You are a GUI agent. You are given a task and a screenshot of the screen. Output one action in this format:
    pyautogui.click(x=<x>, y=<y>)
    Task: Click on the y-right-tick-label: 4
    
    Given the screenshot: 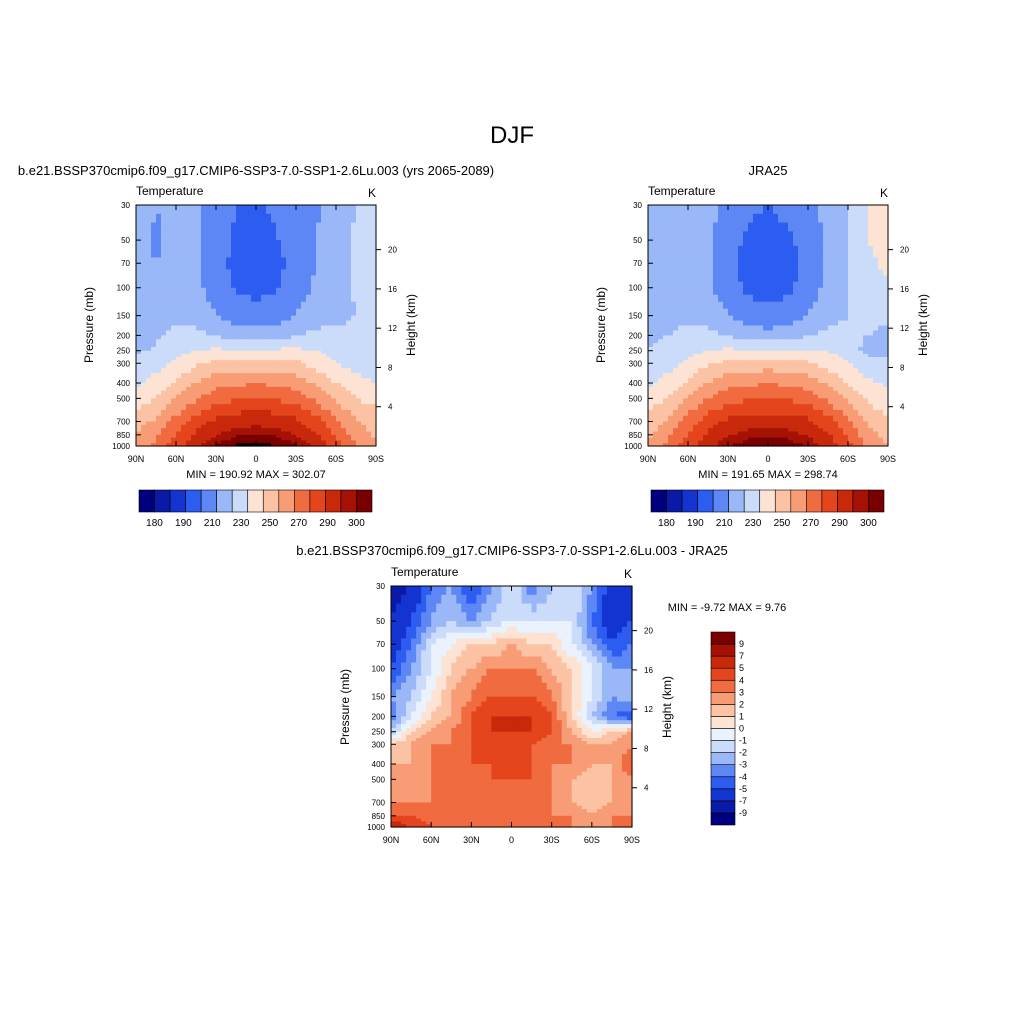 What is the action you would take?
    pyautogui.click(x=902, y=407)
    